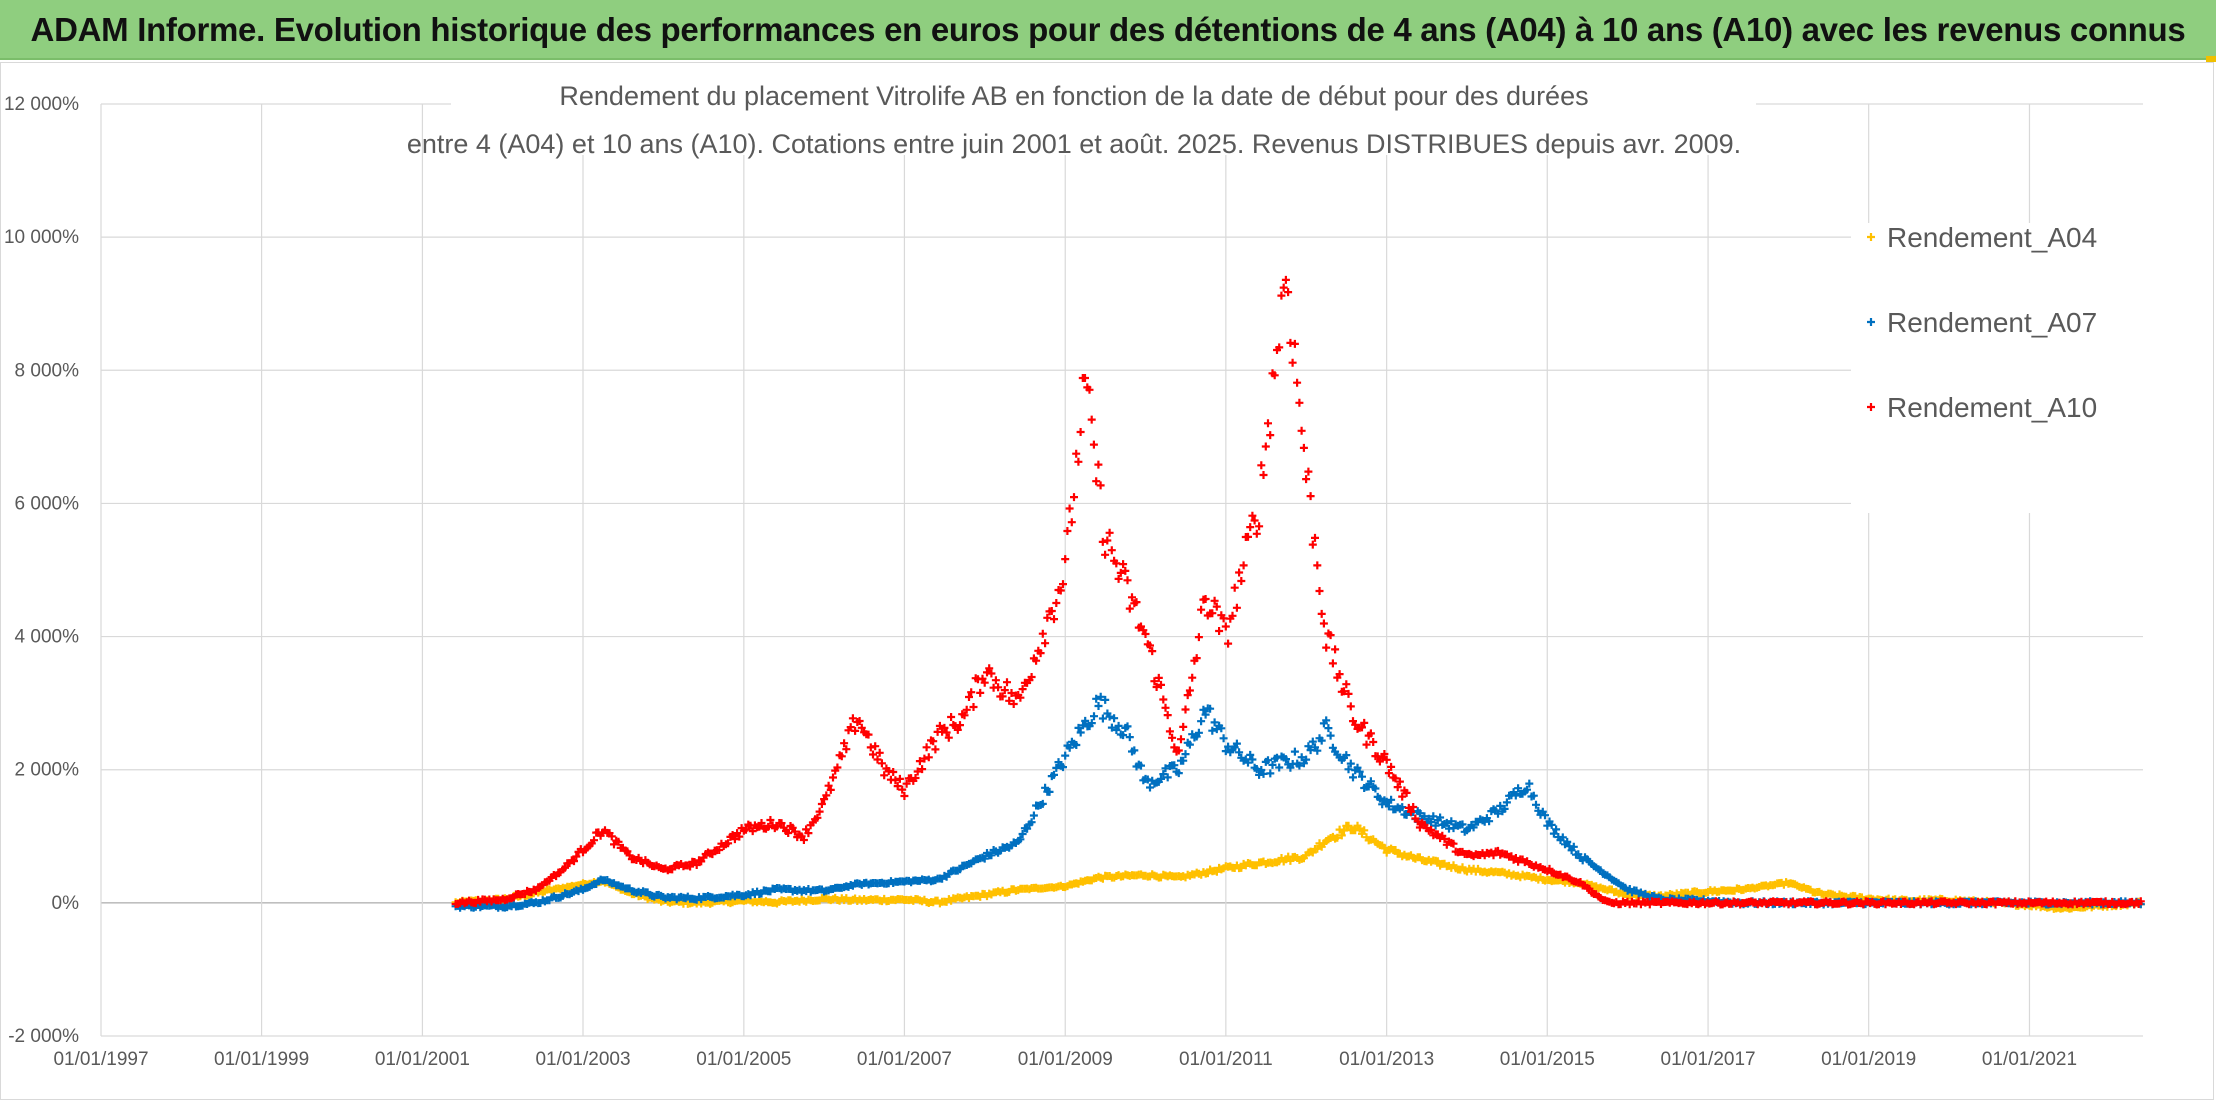 The height and width of the screenshot is (1102, 2216). I want to click on legend-label: Rendement_A10, so click(1992, 407).